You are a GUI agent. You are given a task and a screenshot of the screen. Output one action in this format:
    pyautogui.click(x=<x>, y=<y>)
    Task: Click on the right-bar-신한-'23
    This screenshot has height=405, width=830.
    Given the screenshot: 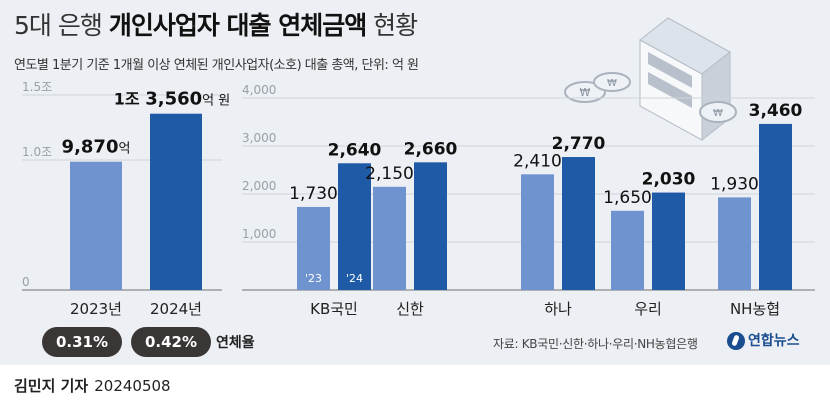 What is the action you would take?
    pyautogui.click(x=389, y=238)
    